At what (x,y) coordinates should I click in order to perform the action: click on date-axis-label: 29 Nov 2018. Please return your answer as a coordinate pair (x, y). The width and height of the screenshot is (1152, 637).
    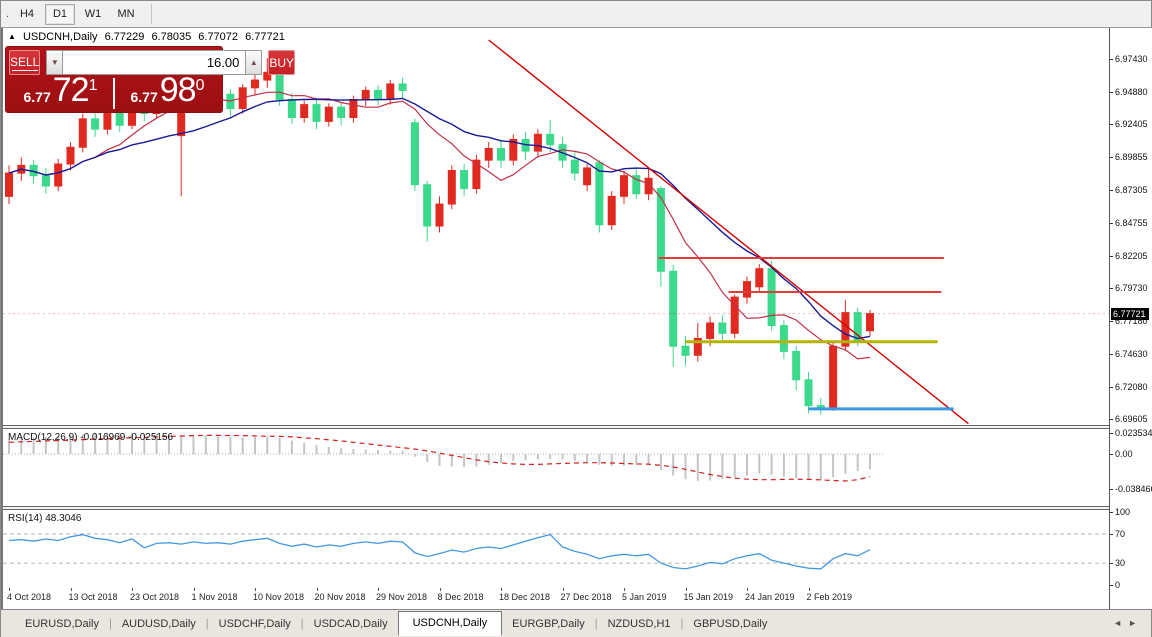
    Looking at the image, I should click on (402, 597).